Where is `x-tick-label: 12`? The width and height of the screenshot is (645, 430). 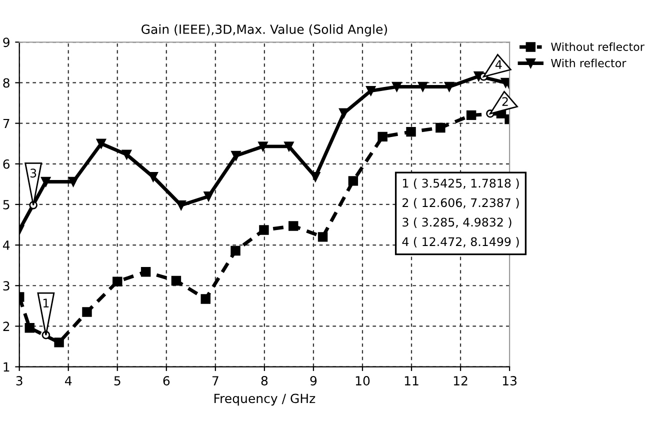 x-tick-label: 12 is located at coordinates (461, 381).